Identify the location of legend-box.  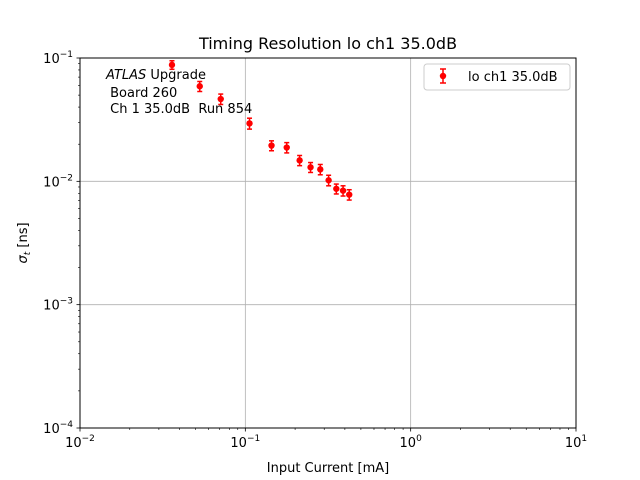
(497, 77).